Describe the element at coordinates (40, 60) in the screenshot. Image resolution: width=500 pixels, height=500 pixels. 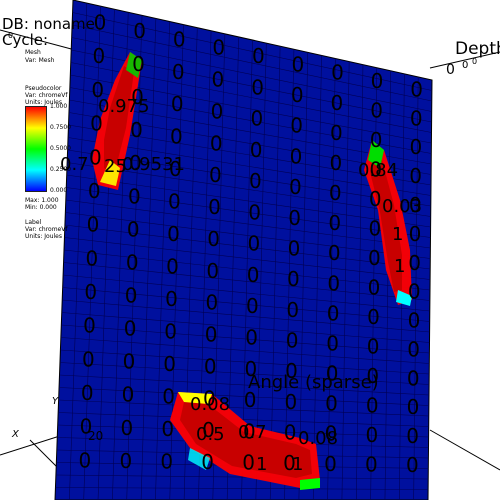
I see `mesh-var: Var: Mesh` at that location.